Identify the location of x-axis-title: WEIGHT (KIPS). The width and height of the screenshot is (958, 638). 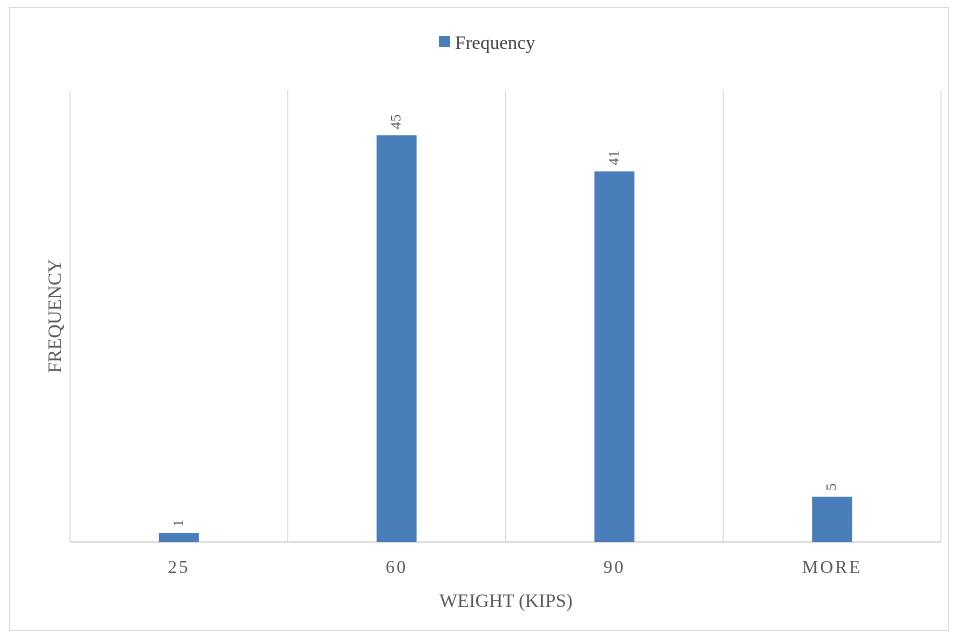
(505, 601).